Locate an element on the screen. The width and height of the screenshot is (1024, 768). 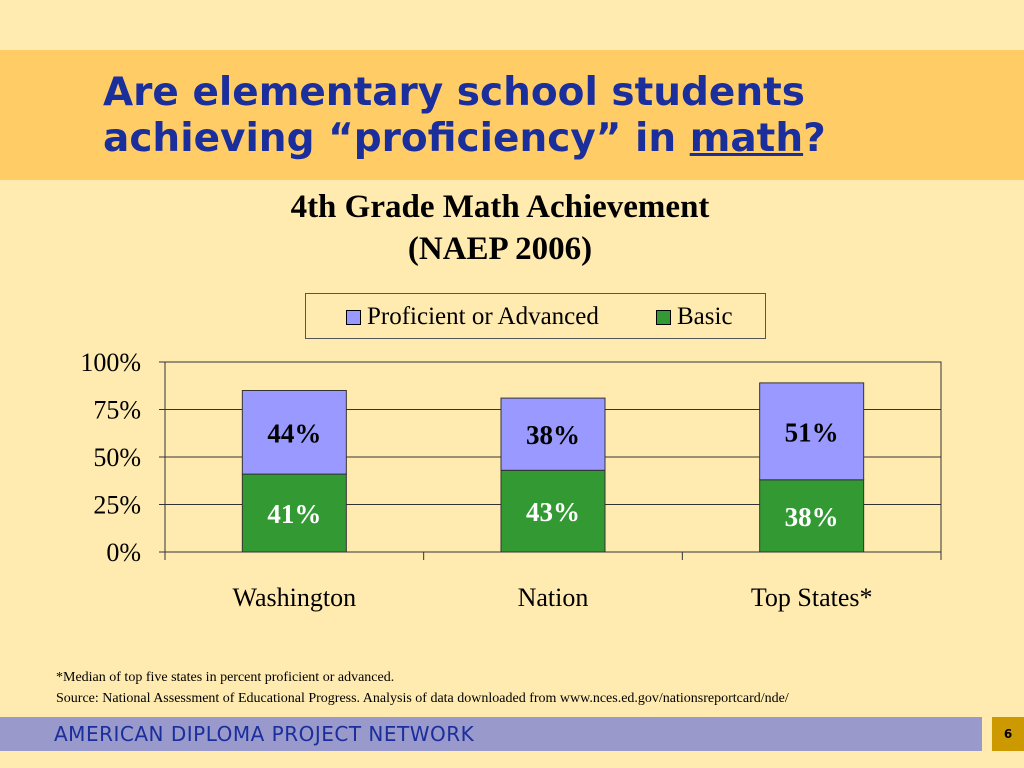
y-tick-label: 0% is located at coordinates (123, 552).